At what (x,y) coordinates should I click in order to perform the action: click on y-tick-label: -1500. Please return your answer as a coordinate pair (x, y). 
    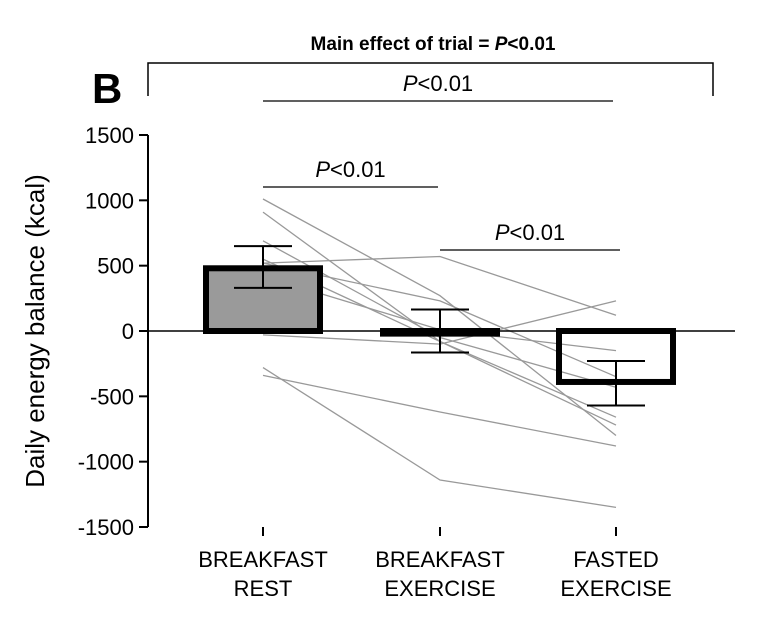
    Looking at the image, I should click on (106, 527).